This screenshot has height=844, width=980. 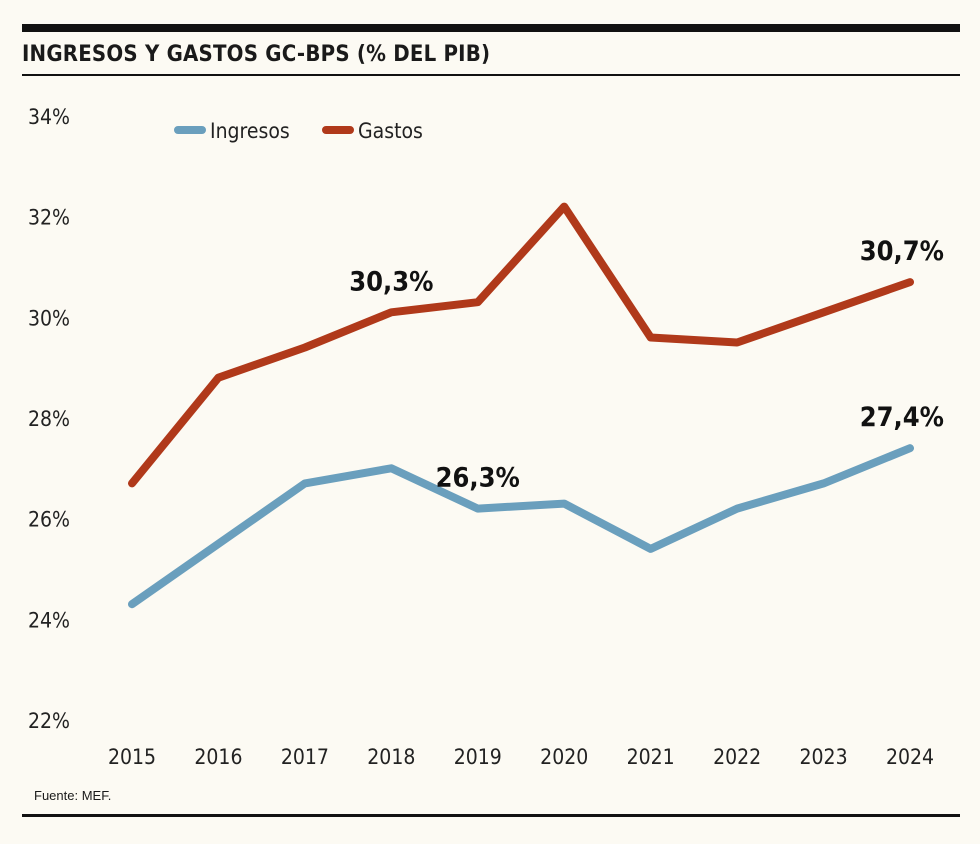 I want to click on y-tick-label: 22%, so click(x=49, y=721).